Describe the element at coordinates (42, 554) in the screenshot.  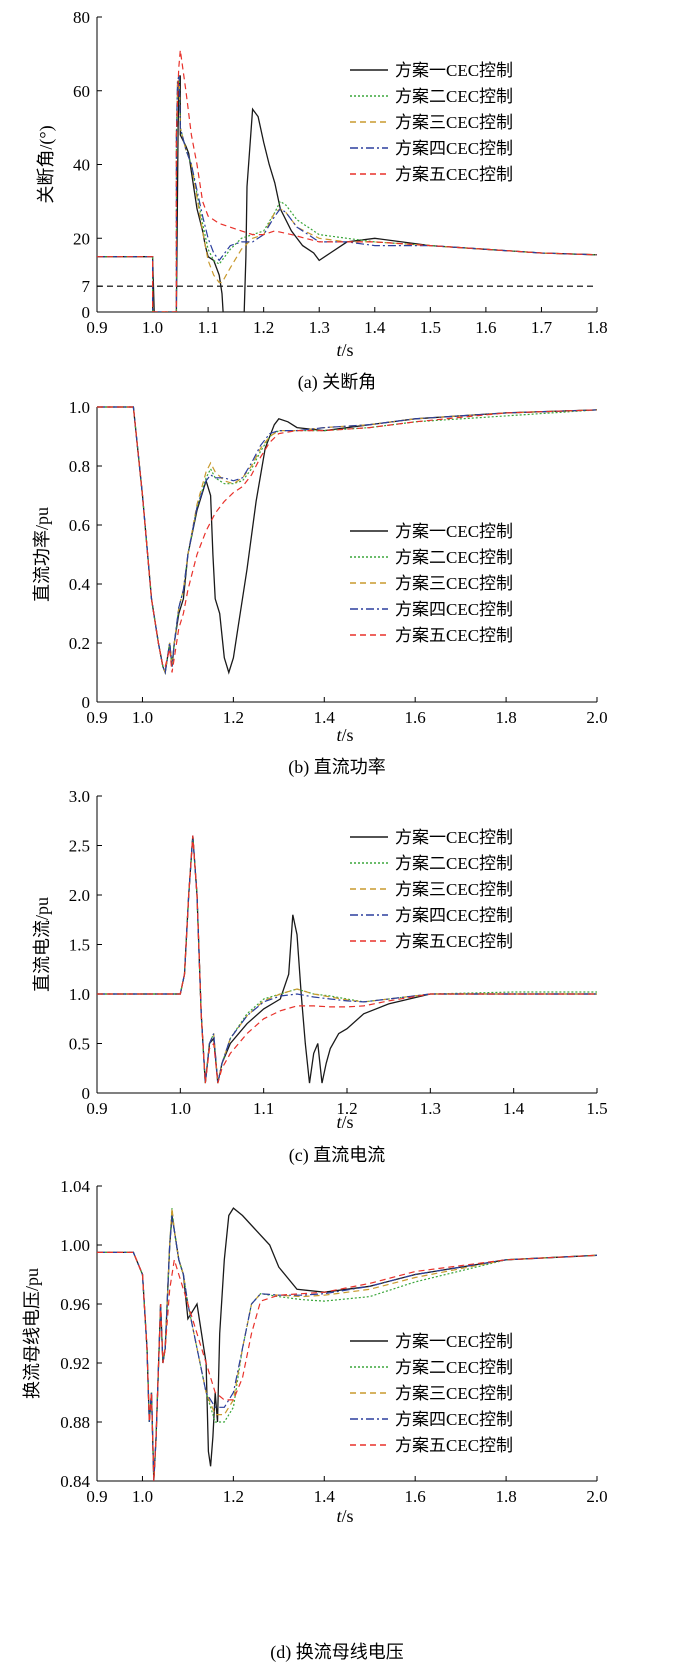
I see `y-axis-label: 直流功率/pu` at that location.